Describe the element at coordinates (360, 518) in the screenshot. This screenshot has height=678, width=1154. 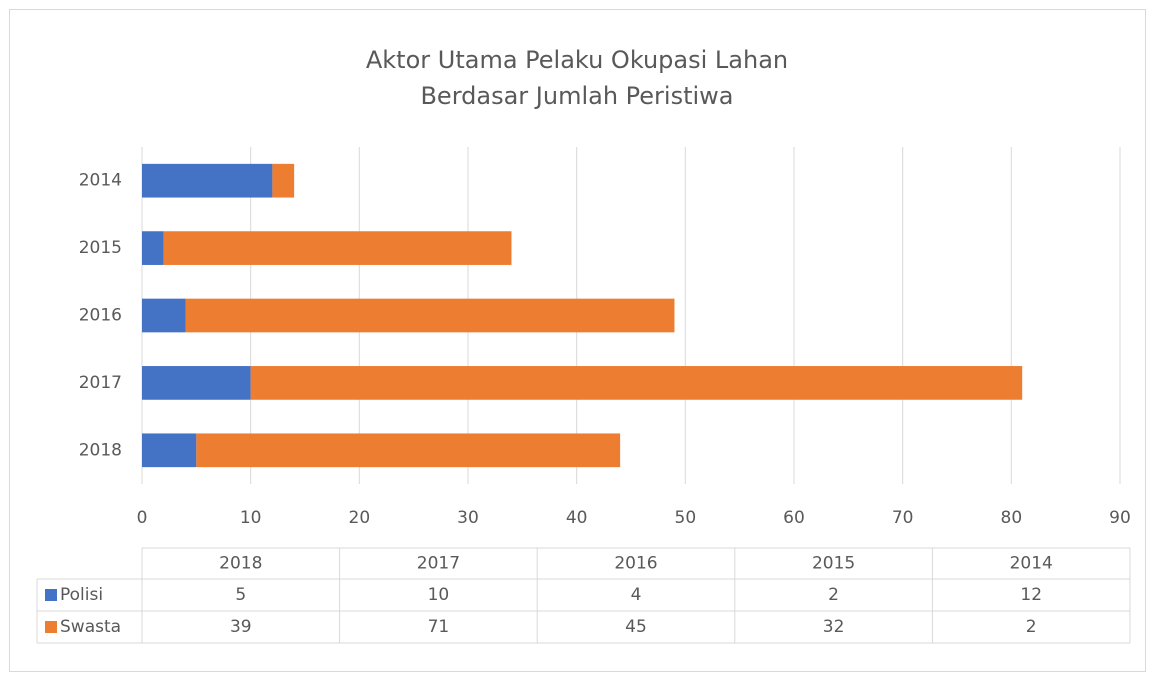
I see `x-tick-label: 20` at that location.